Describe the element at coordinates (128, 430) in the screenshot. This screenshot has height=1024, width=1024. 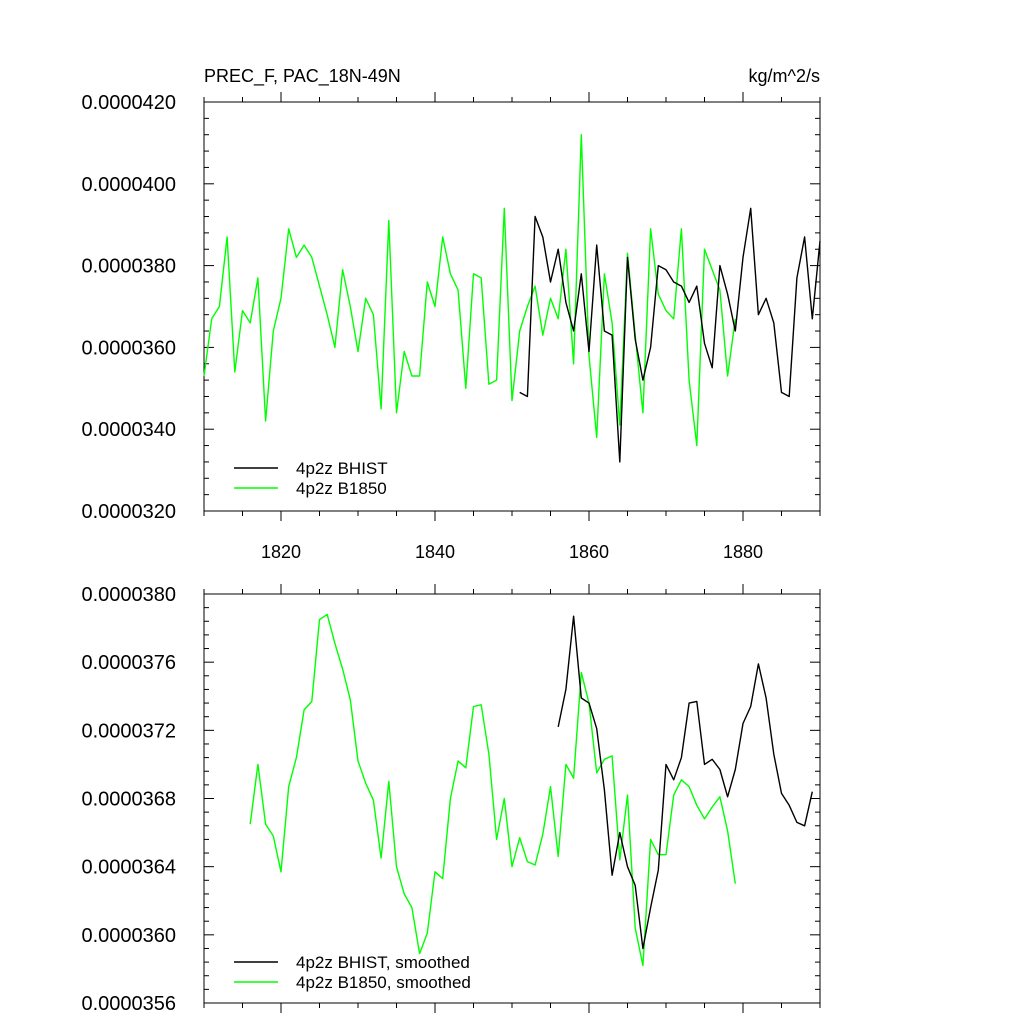
I see `y-tick-label: 0.0000340` at that location.